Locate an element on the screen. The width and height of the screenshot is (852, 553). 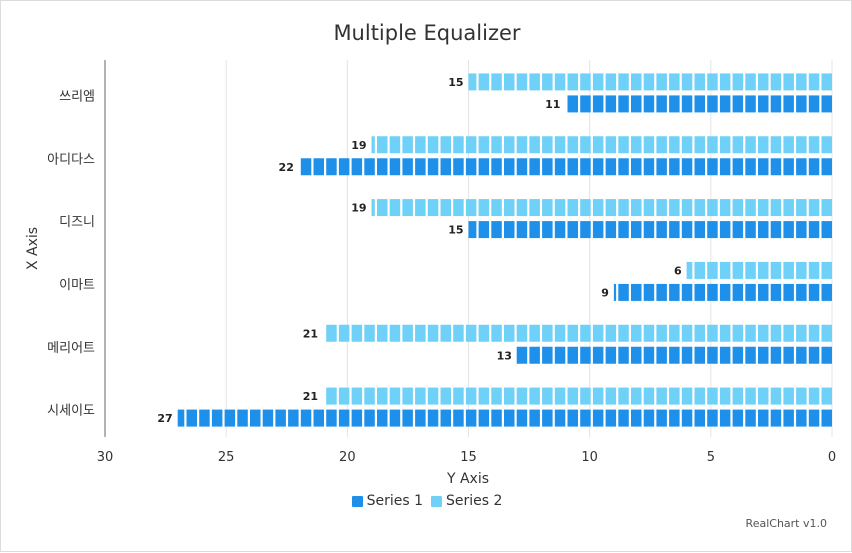
value-tick-label: 25 is located at coordinates (226, 457).